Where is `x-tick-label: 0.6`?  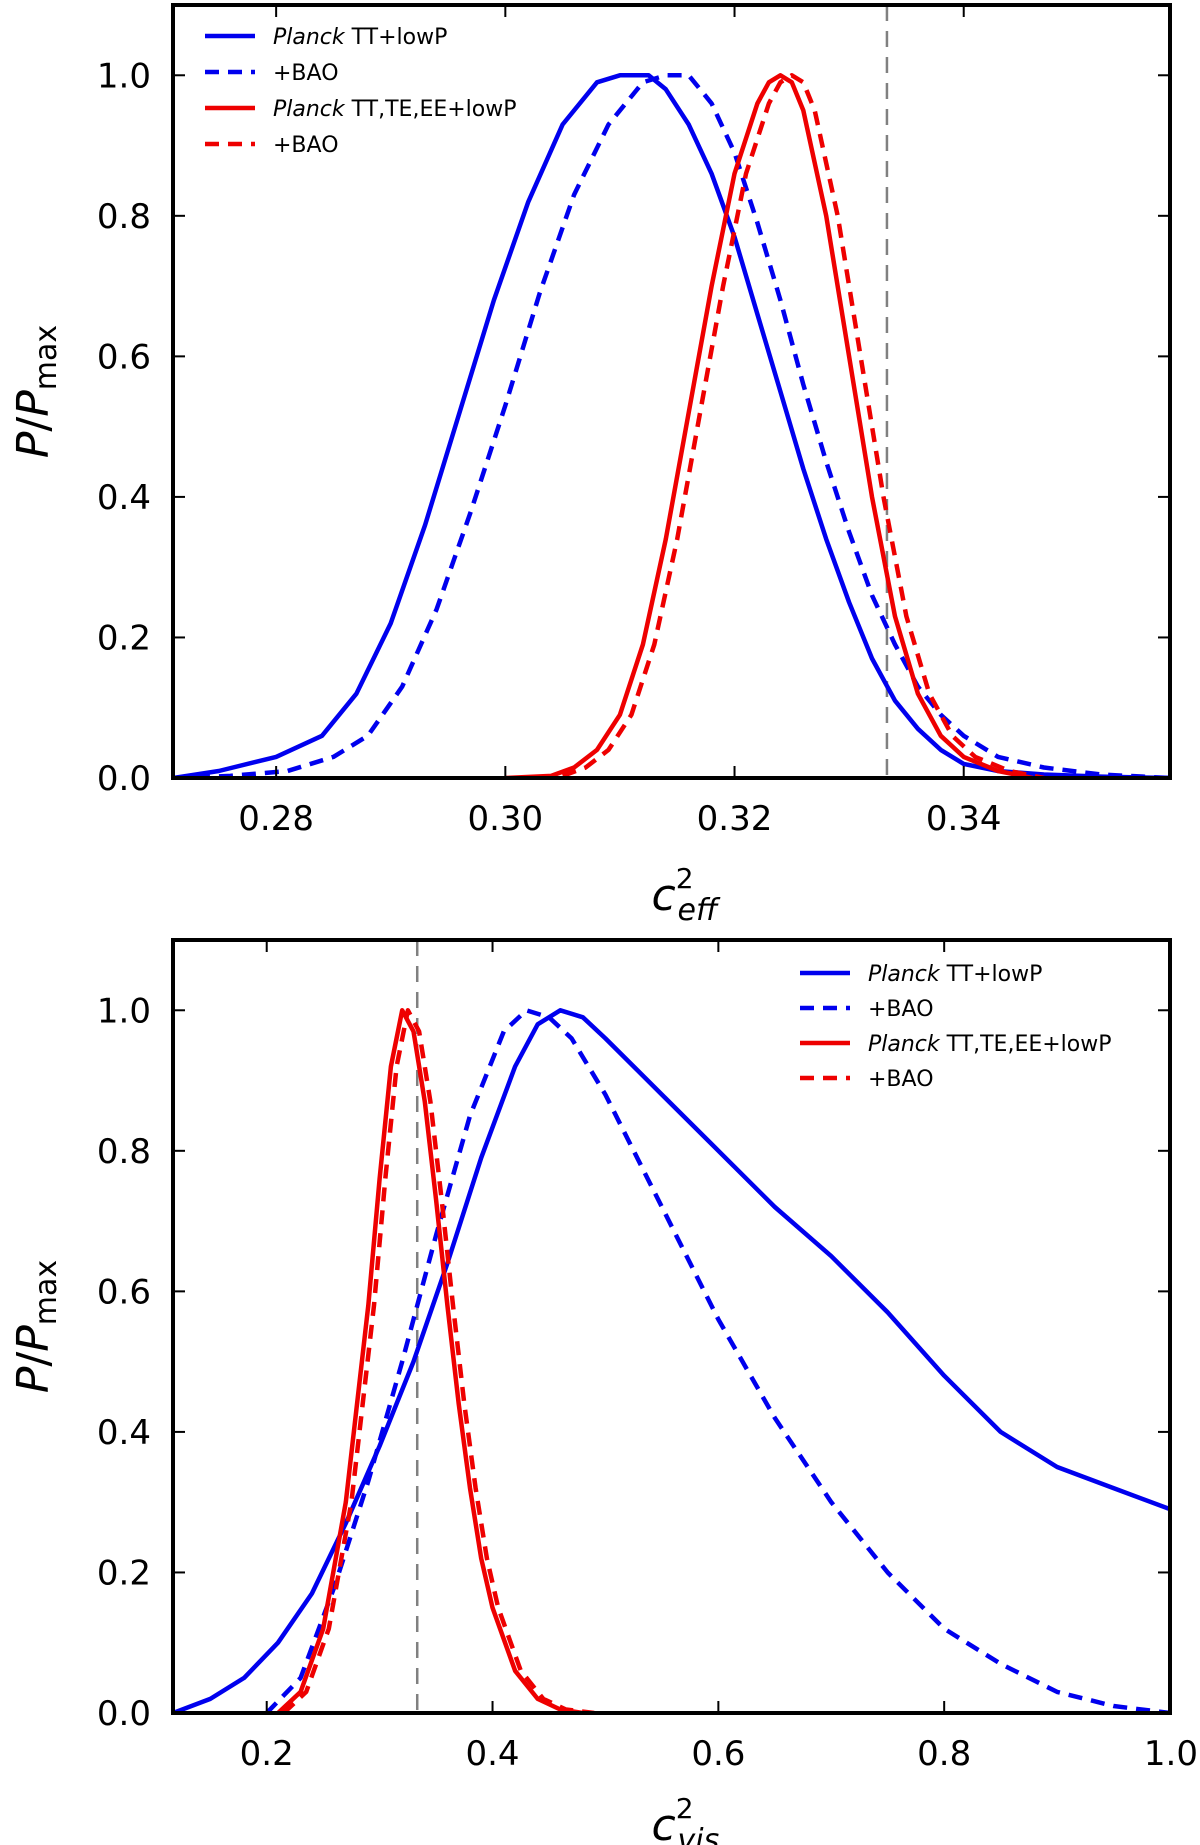
x-tick-label: 0.6 is located at coordinates (718, 1754).